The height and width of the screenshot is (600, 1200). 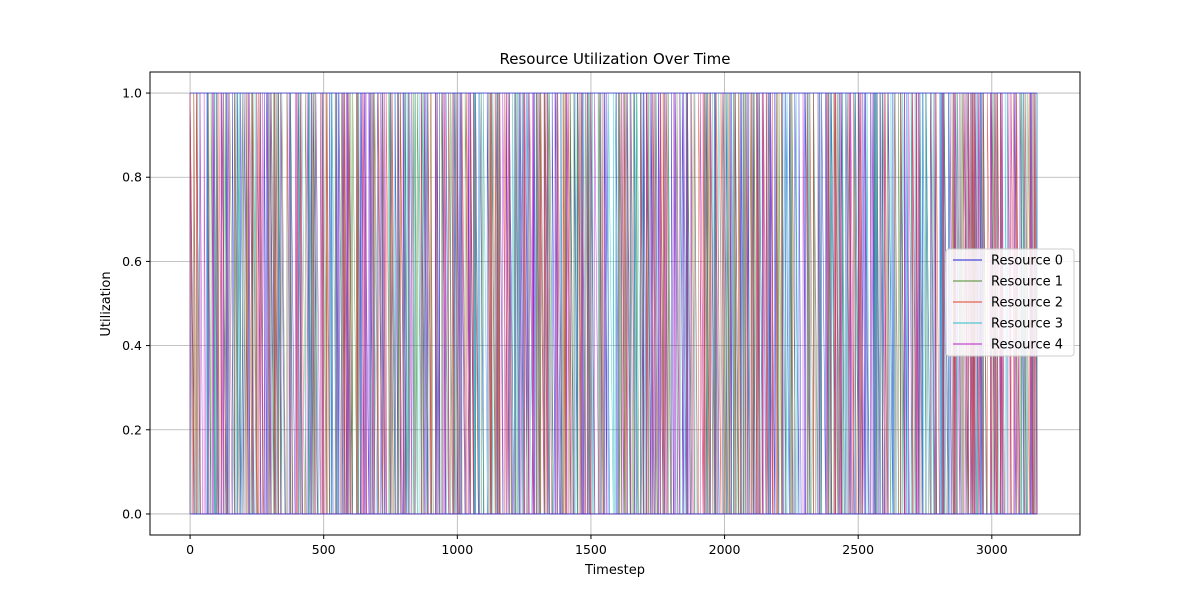 What do you see at coordinates (1027, 324) in the screenshot?
I see `legend-label-resource-3: Resource 3` at bounding box center [1027, 324].